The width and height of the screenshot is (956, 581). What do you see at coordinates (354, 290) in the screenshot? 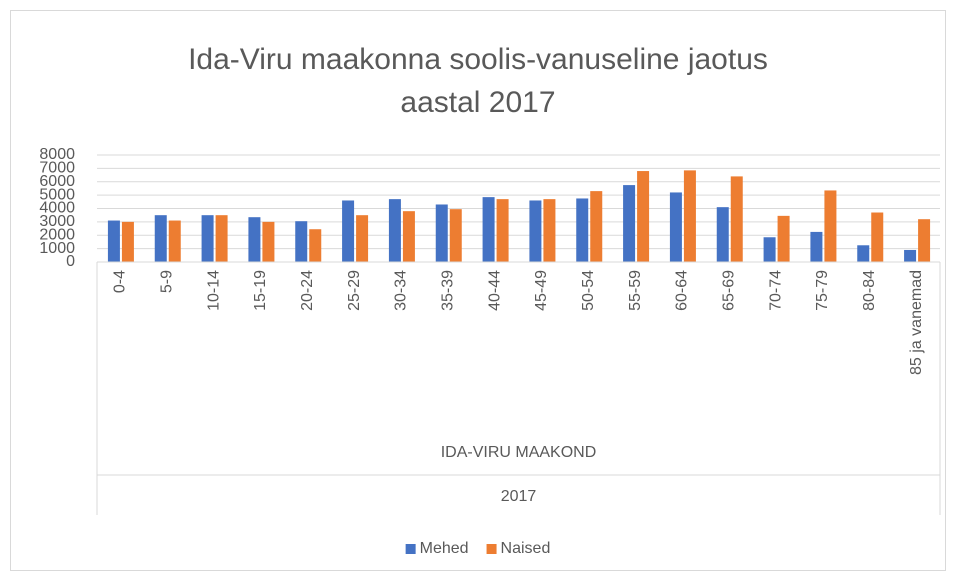
I see `x-tick-label: 25-29` at bounding box center [354, 290].